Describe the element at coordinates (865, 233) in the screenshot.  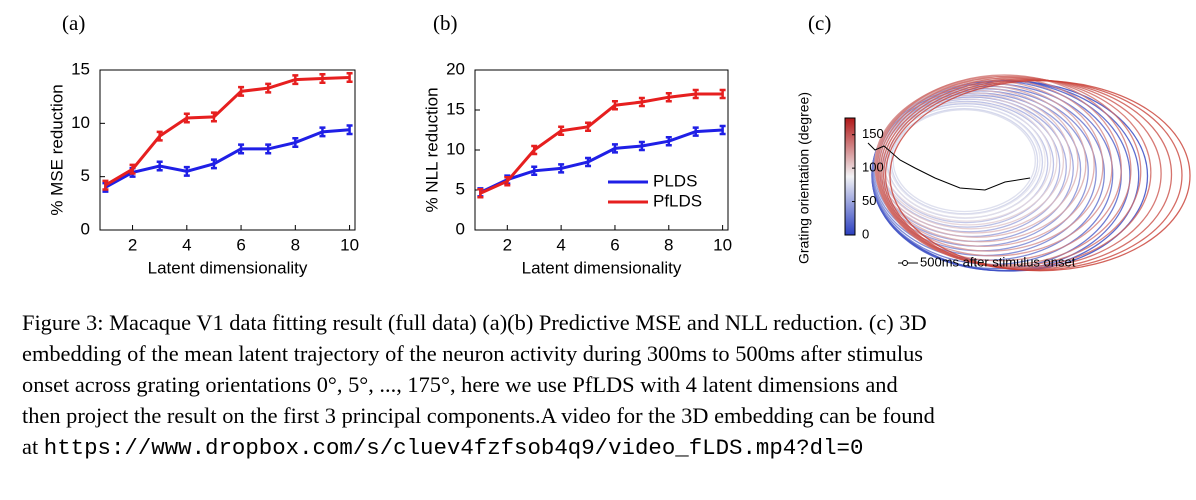
I see `colorbar-tick-label: 0` at that location.